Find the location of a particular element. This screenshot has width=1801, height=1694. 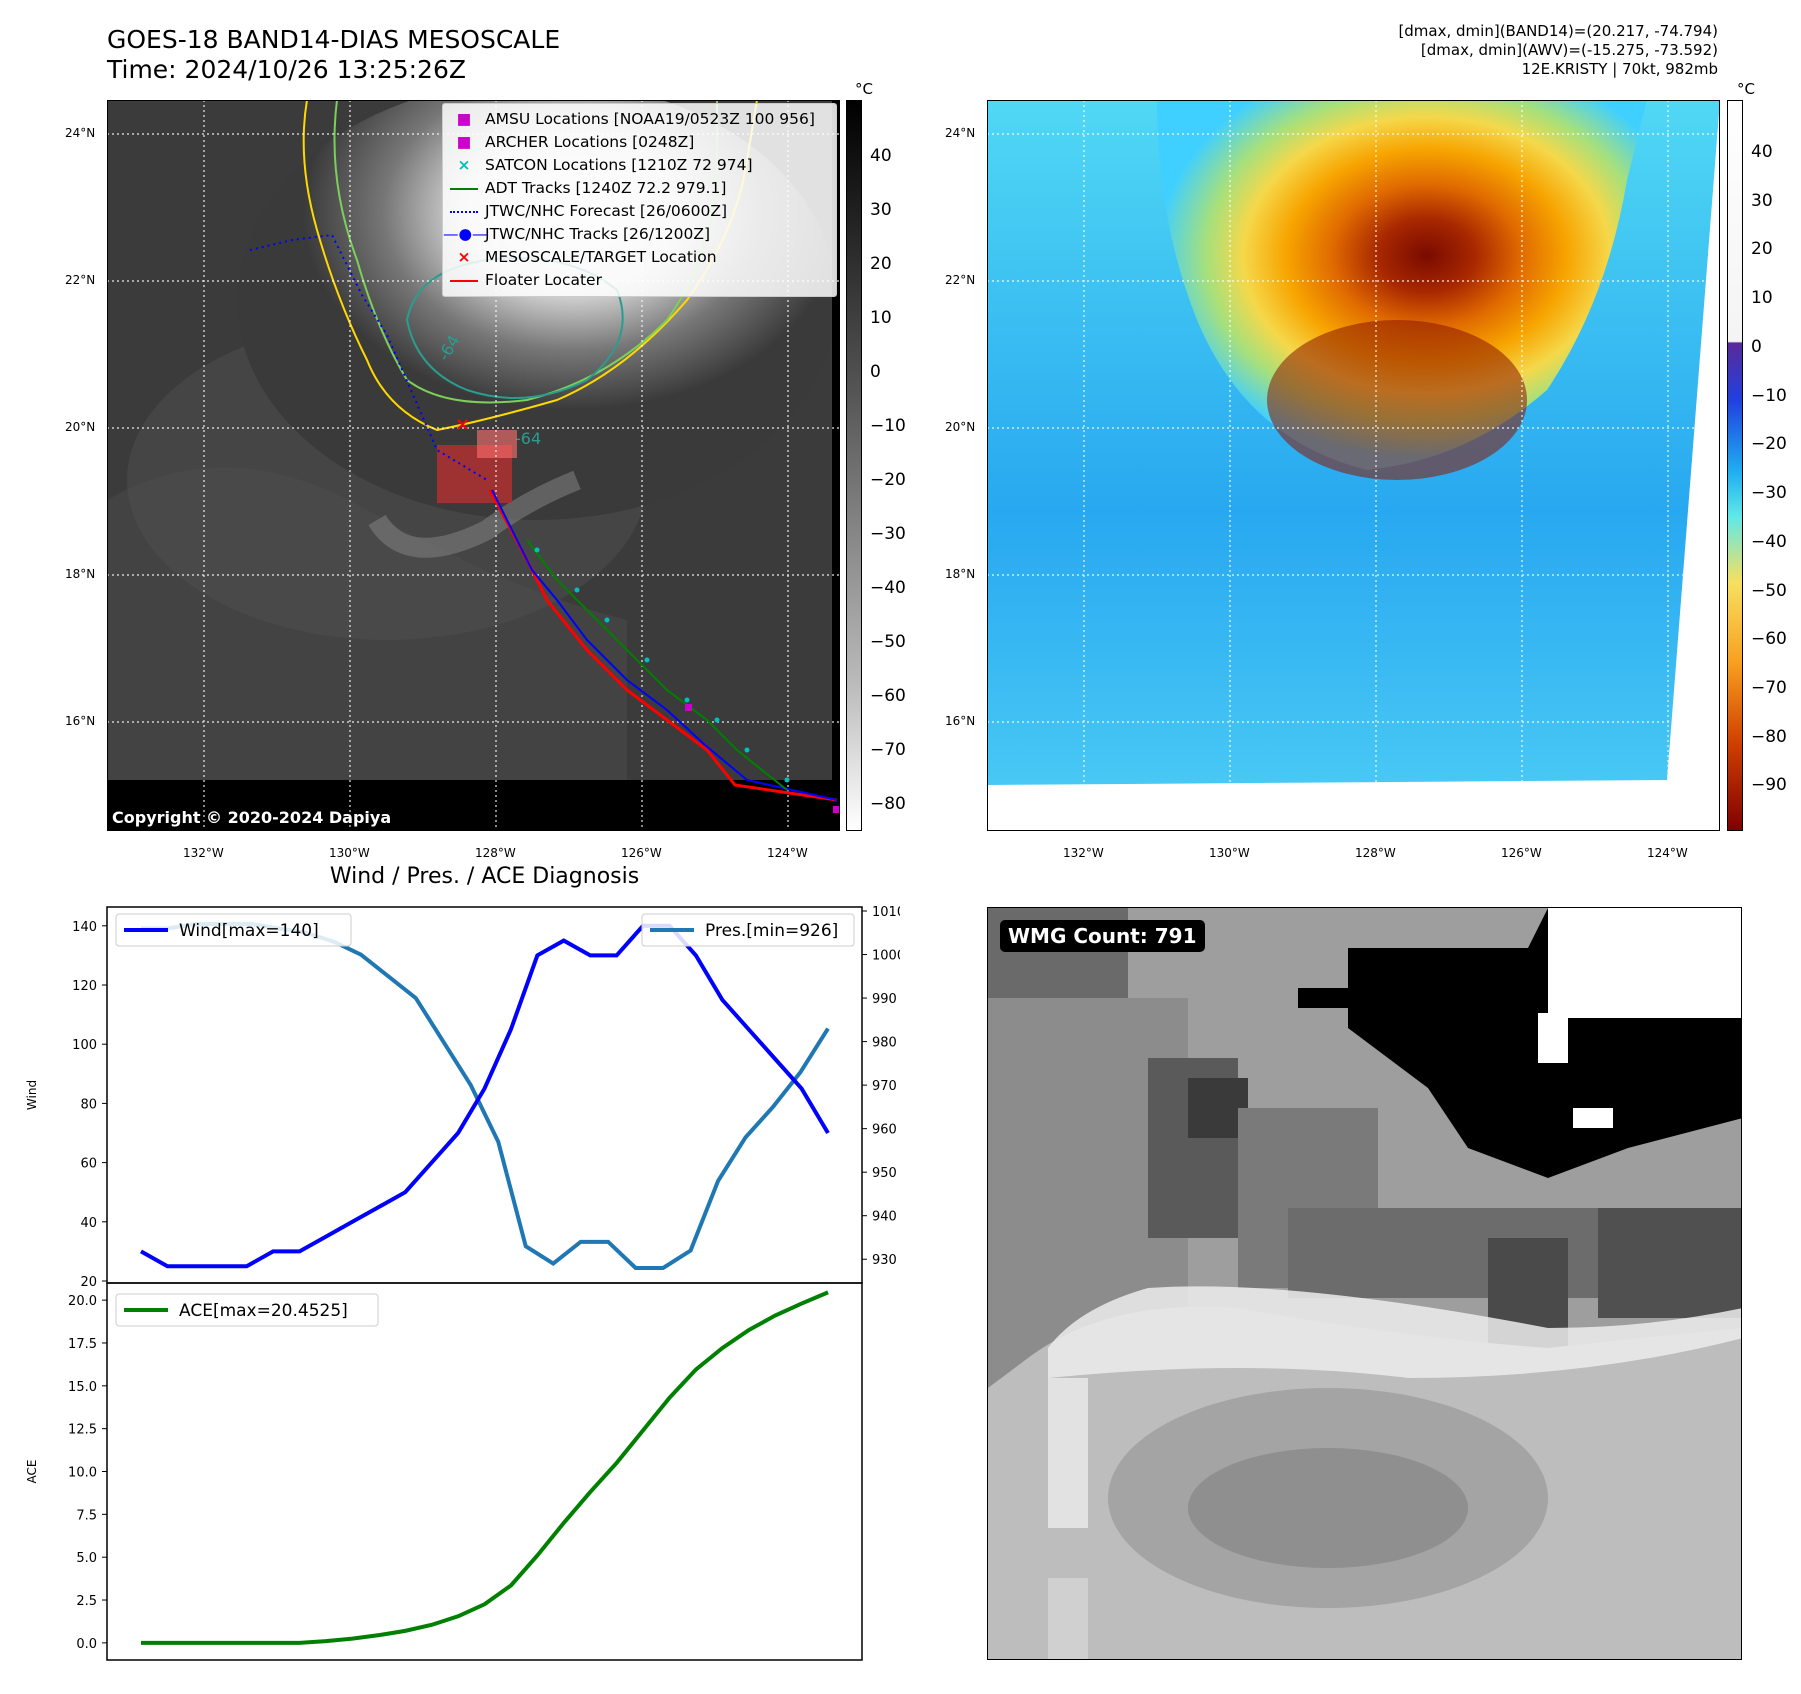

diag-title: Wind / Pres. / ACE Diagnosis is located at coordinates (484, 876).